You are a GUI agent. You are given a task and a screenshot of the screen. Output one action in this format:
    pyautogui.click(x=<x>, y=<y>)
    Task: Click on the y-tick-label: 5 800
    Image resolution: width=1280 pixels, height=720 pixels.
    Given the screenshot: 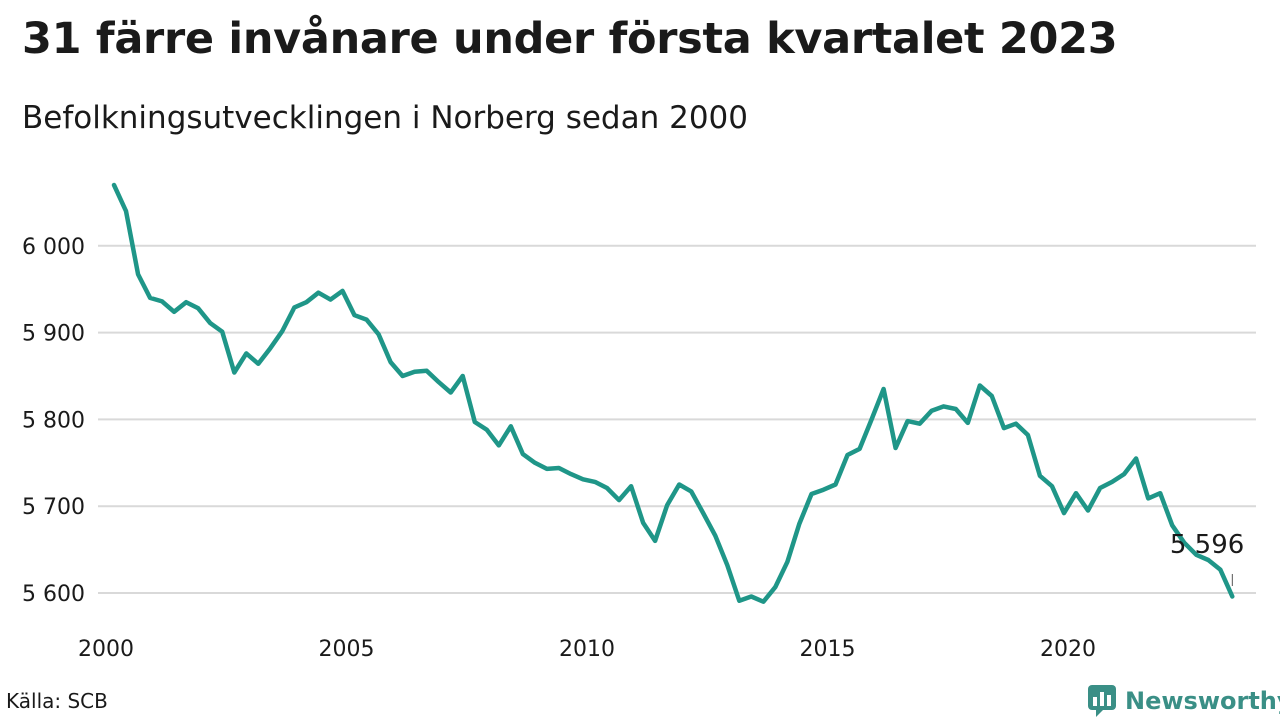 What is the action you would take?
    pyautogui.click(x=53, y=420)
    